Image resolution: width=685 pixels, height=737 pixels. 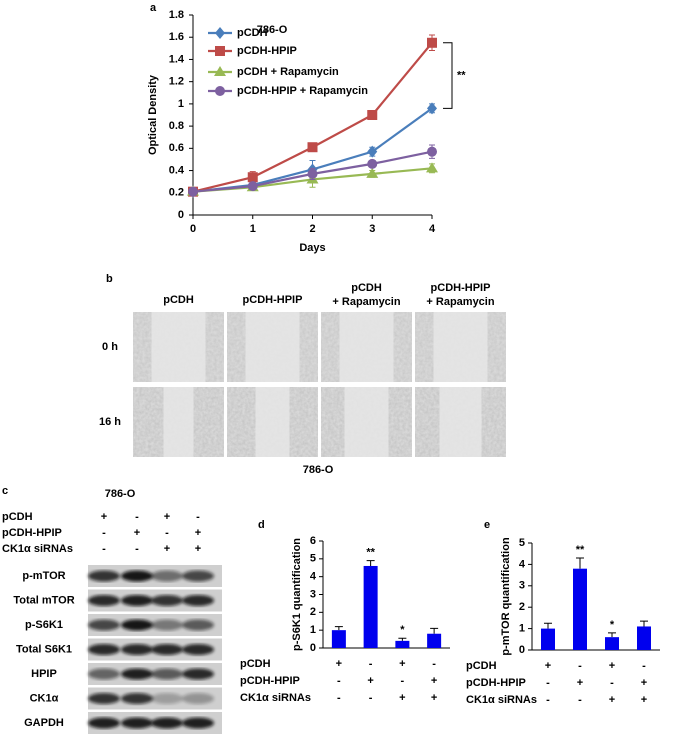 I want to click on condition-label: CK1α siRNAs, so click(x=501, y=700).